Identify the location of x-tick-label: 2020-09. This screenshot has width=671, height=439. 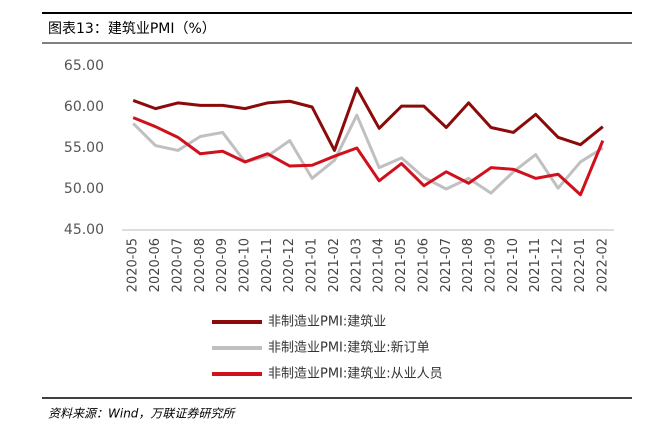
(222, 265).